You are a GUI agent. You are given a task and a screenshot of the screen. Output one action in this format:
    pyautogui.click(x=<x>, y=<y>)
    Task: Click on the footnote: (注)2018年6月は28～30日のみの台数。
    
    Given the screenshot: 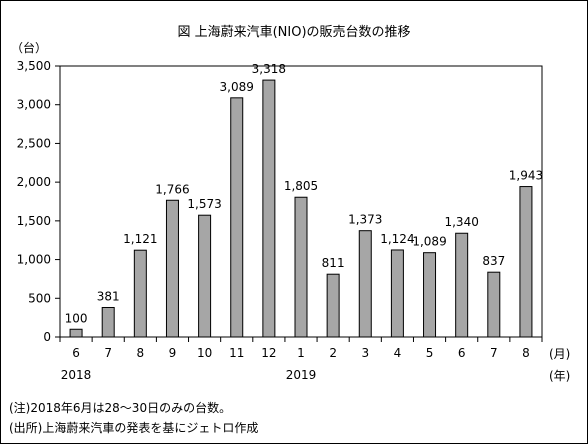 What is the action you would take?
    pyautogui.click(x=120, y=408)
    